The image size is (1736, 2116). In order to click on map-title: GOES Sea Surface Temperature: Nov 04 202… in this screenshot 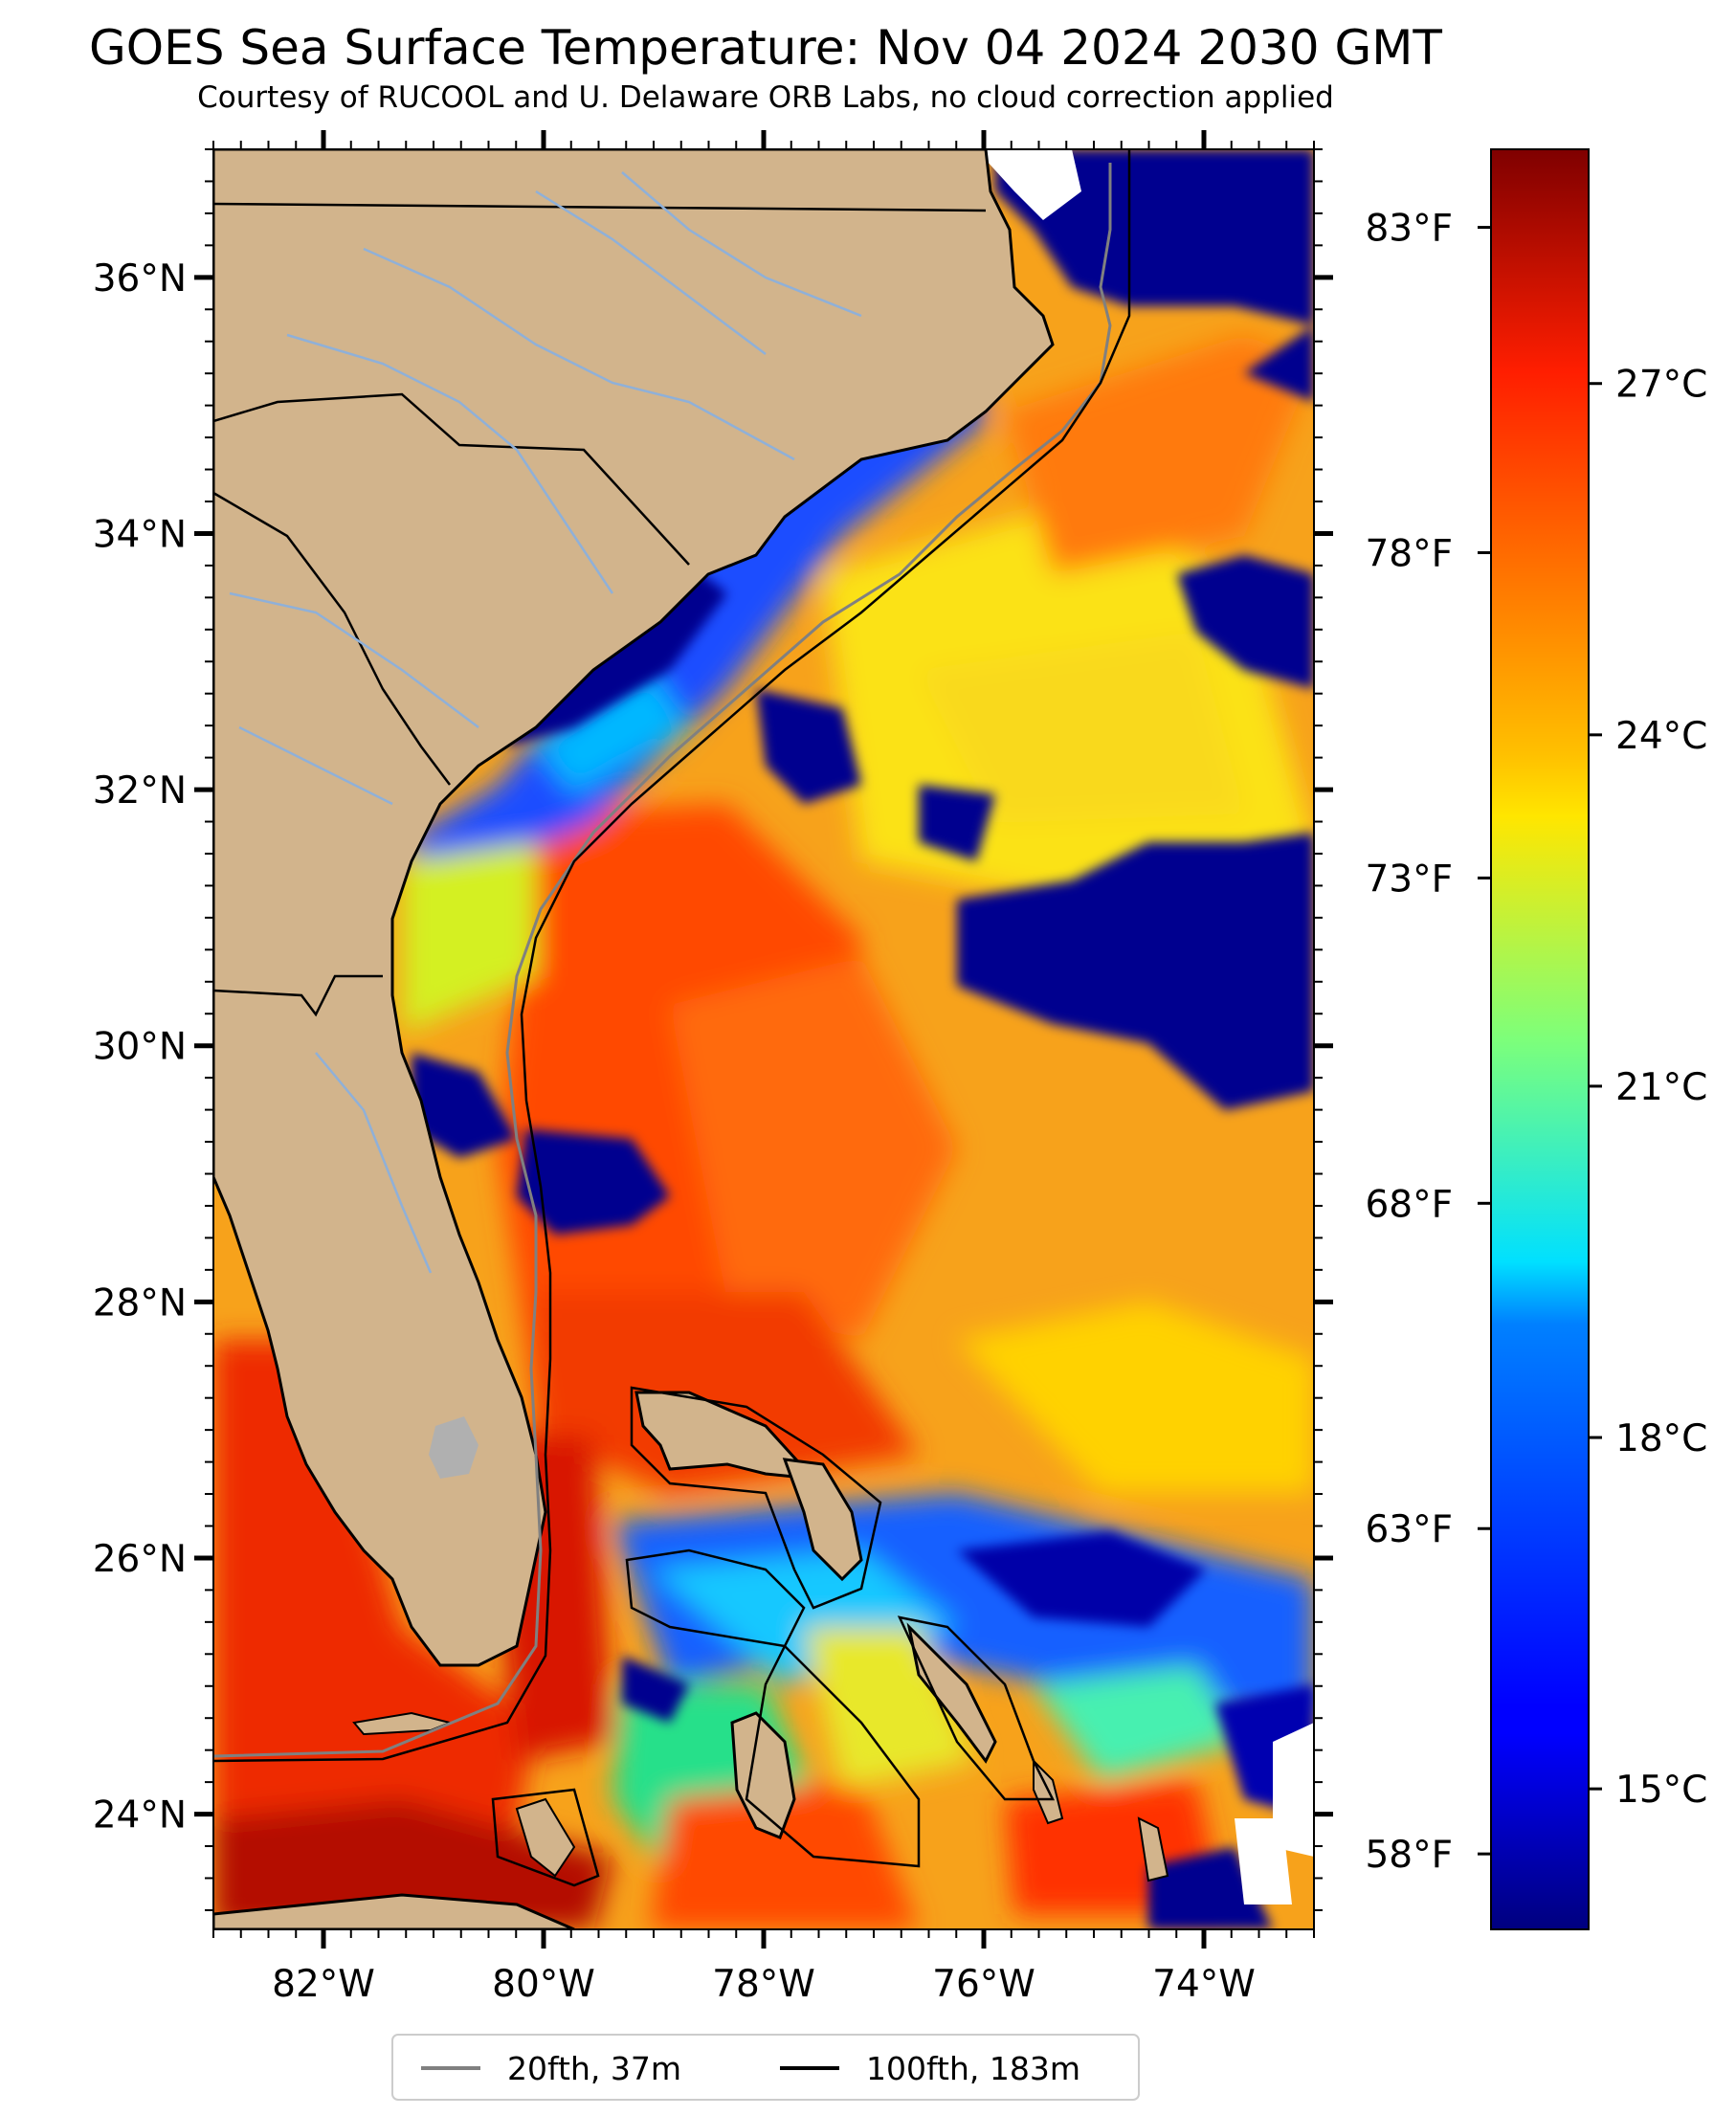, I will do `click(765, 48)`.